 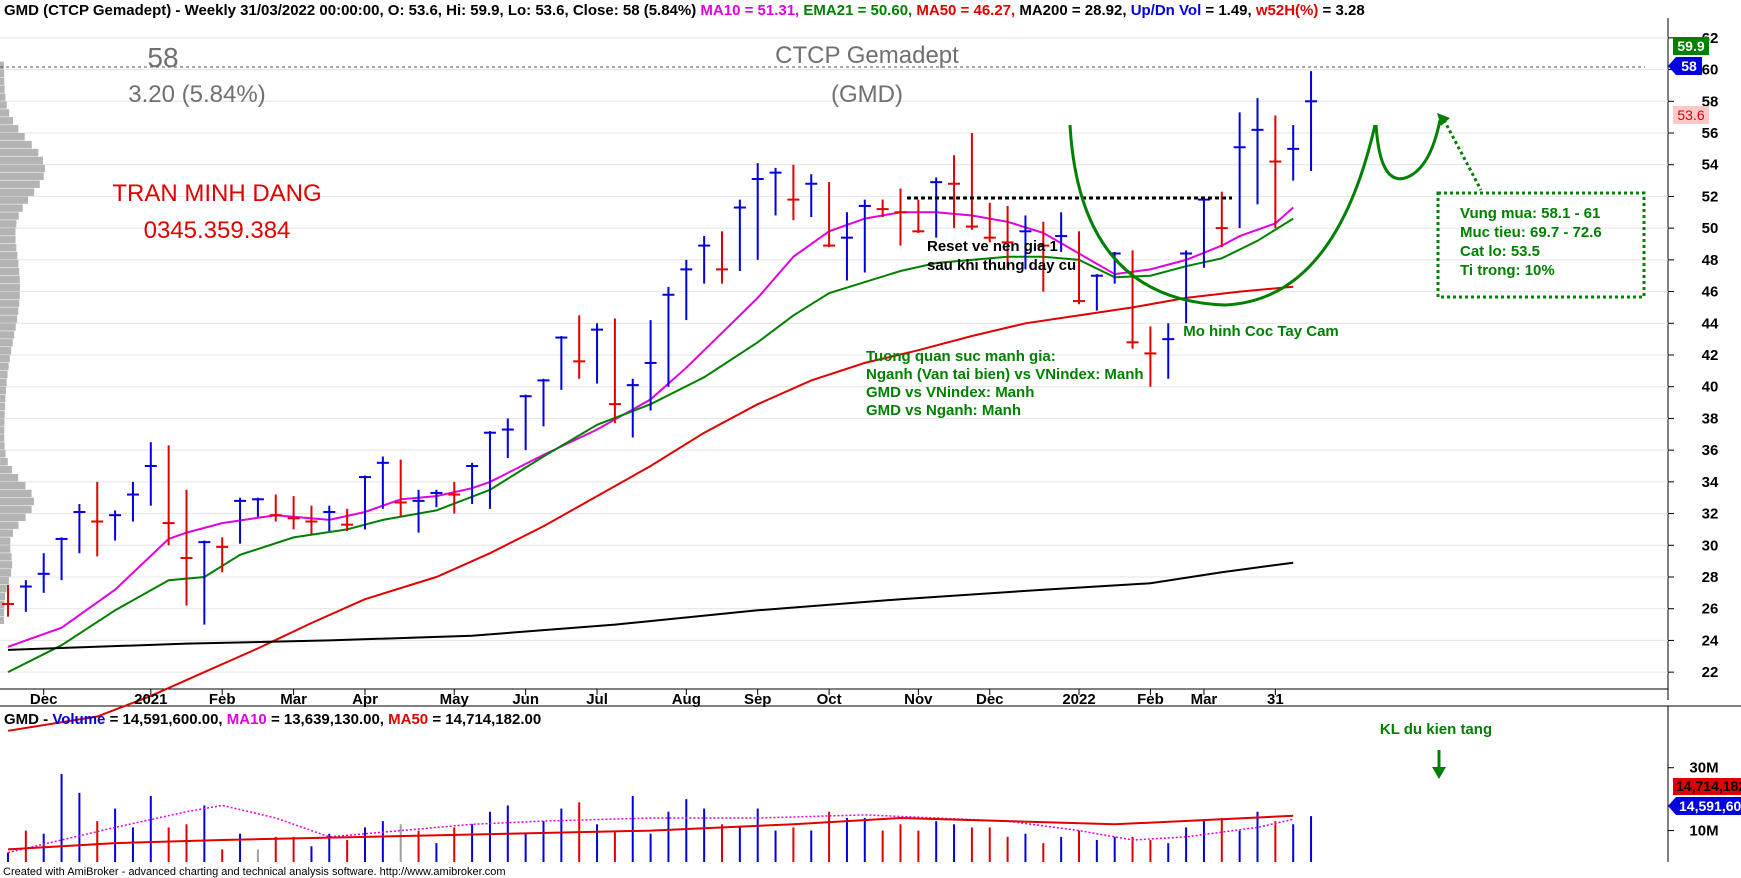 What do you see at coordinates (44, 699) in the screenshot?
I see `x-tick-label-dec: Dec` at bounding box center [44, 699].